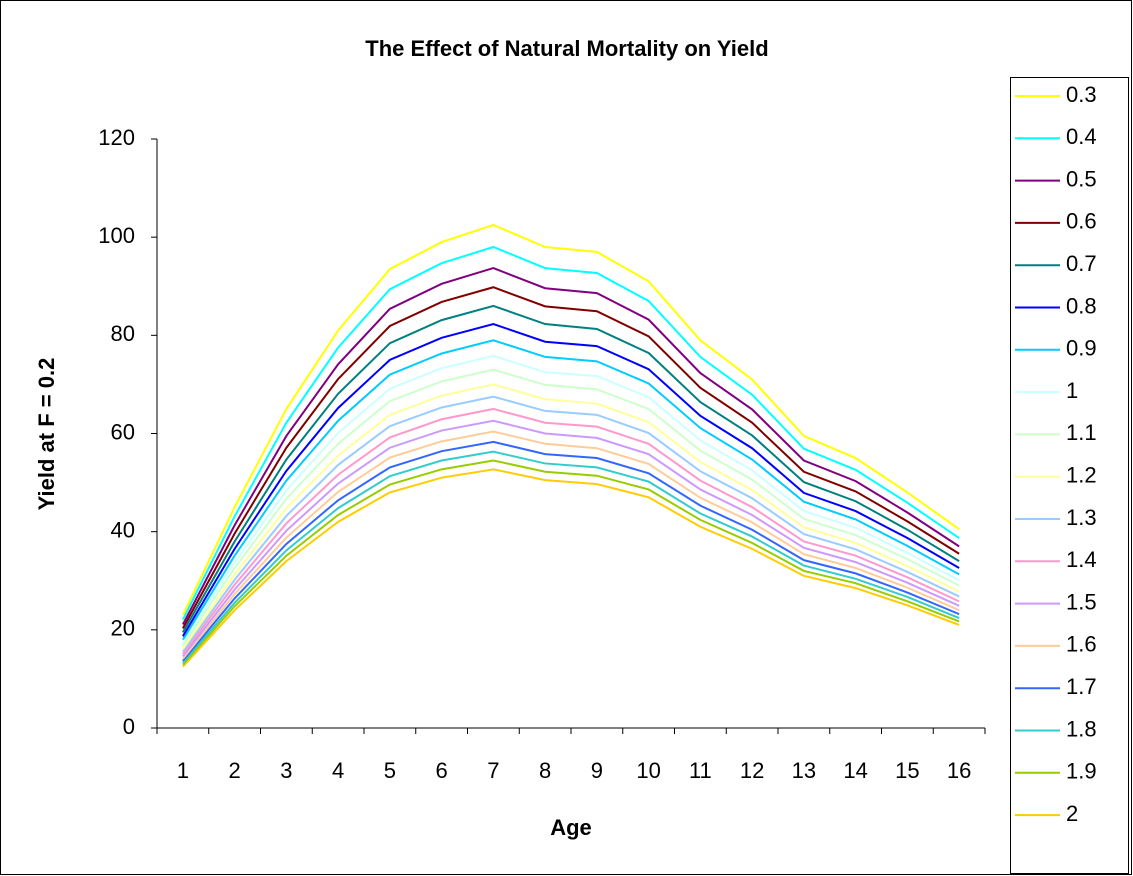 The height and width of the screenshot is (876, 1133). What do you see at coordinates (700, 770) in the screenshot?
I see `x-tick-label: 11` at bounding box center [700, 770].